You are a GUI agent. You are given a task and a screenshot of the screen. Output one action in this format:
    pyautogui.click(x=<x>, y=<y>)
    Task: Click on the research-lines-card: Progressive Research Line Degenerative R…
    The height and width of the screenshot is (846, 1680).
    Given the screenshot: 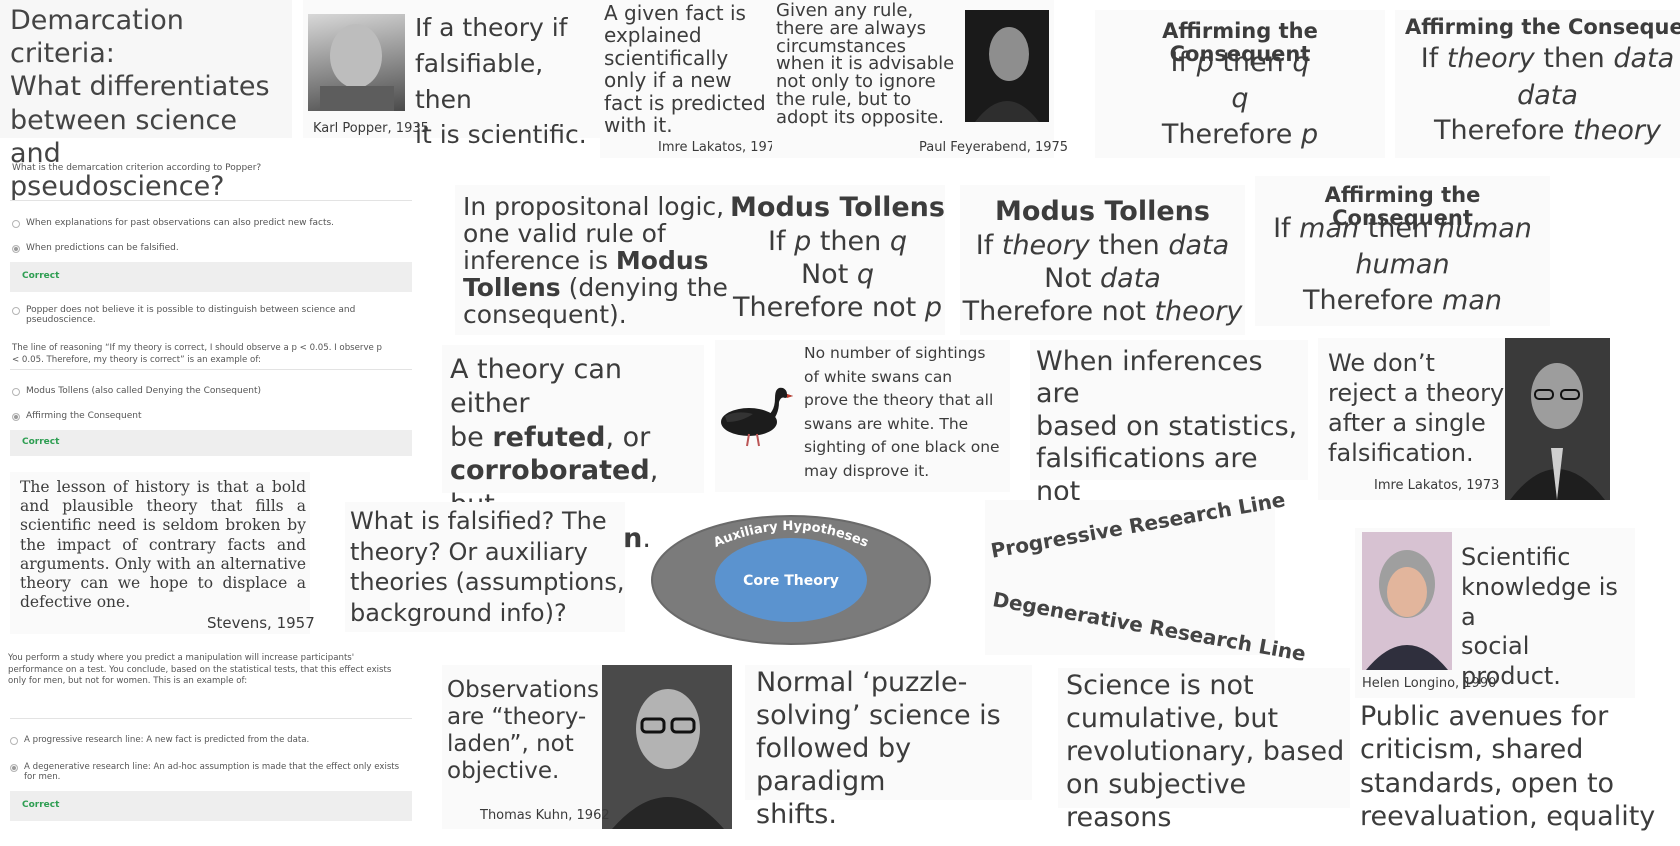 What is the action you would take?
    pyautogui.click(x=1146, y=576)
    